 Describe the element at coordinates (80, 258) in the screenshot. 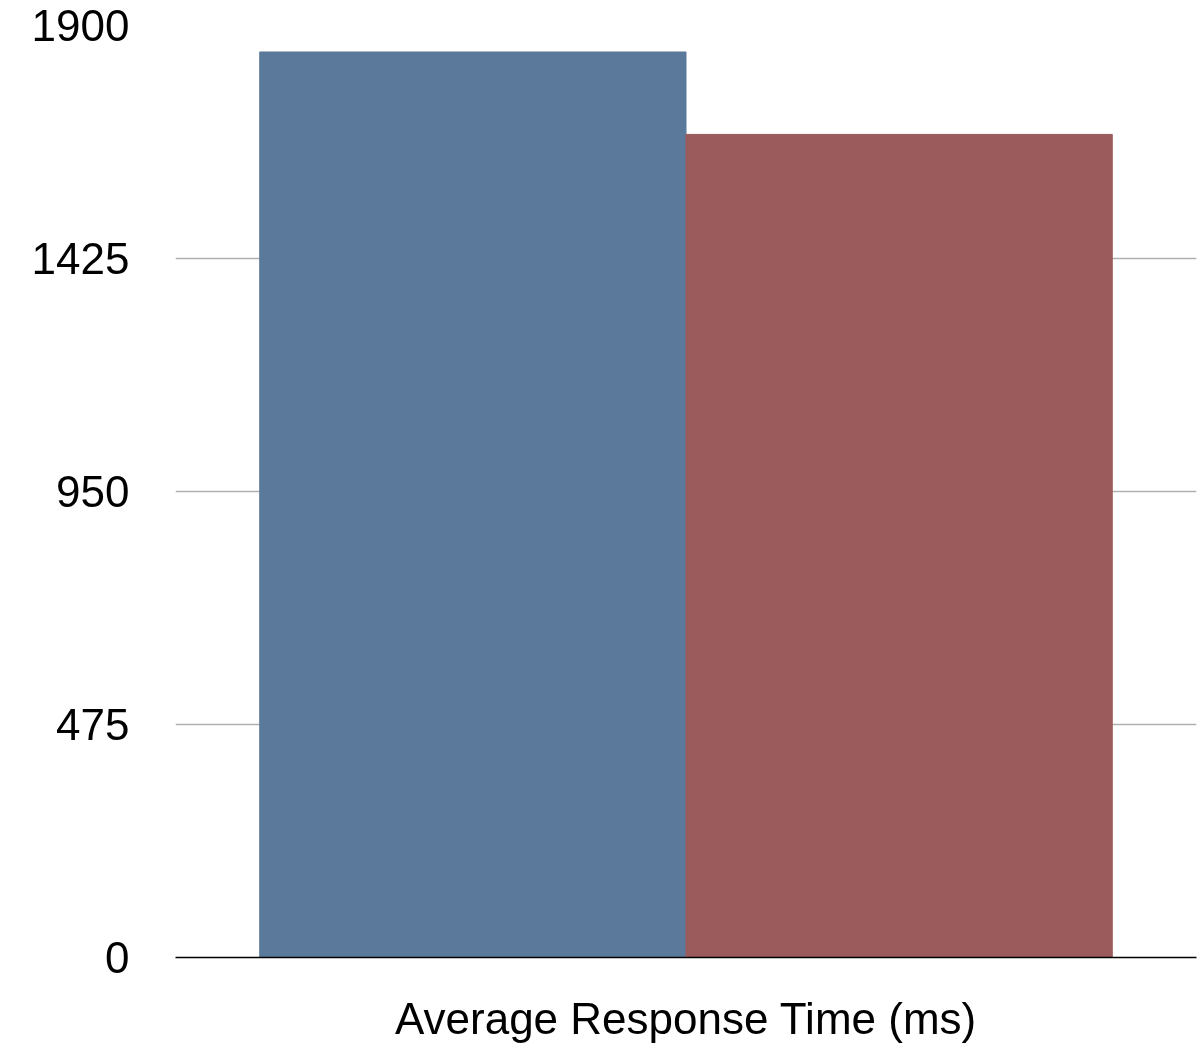

I see `y-tick-label: 1425` at that location.